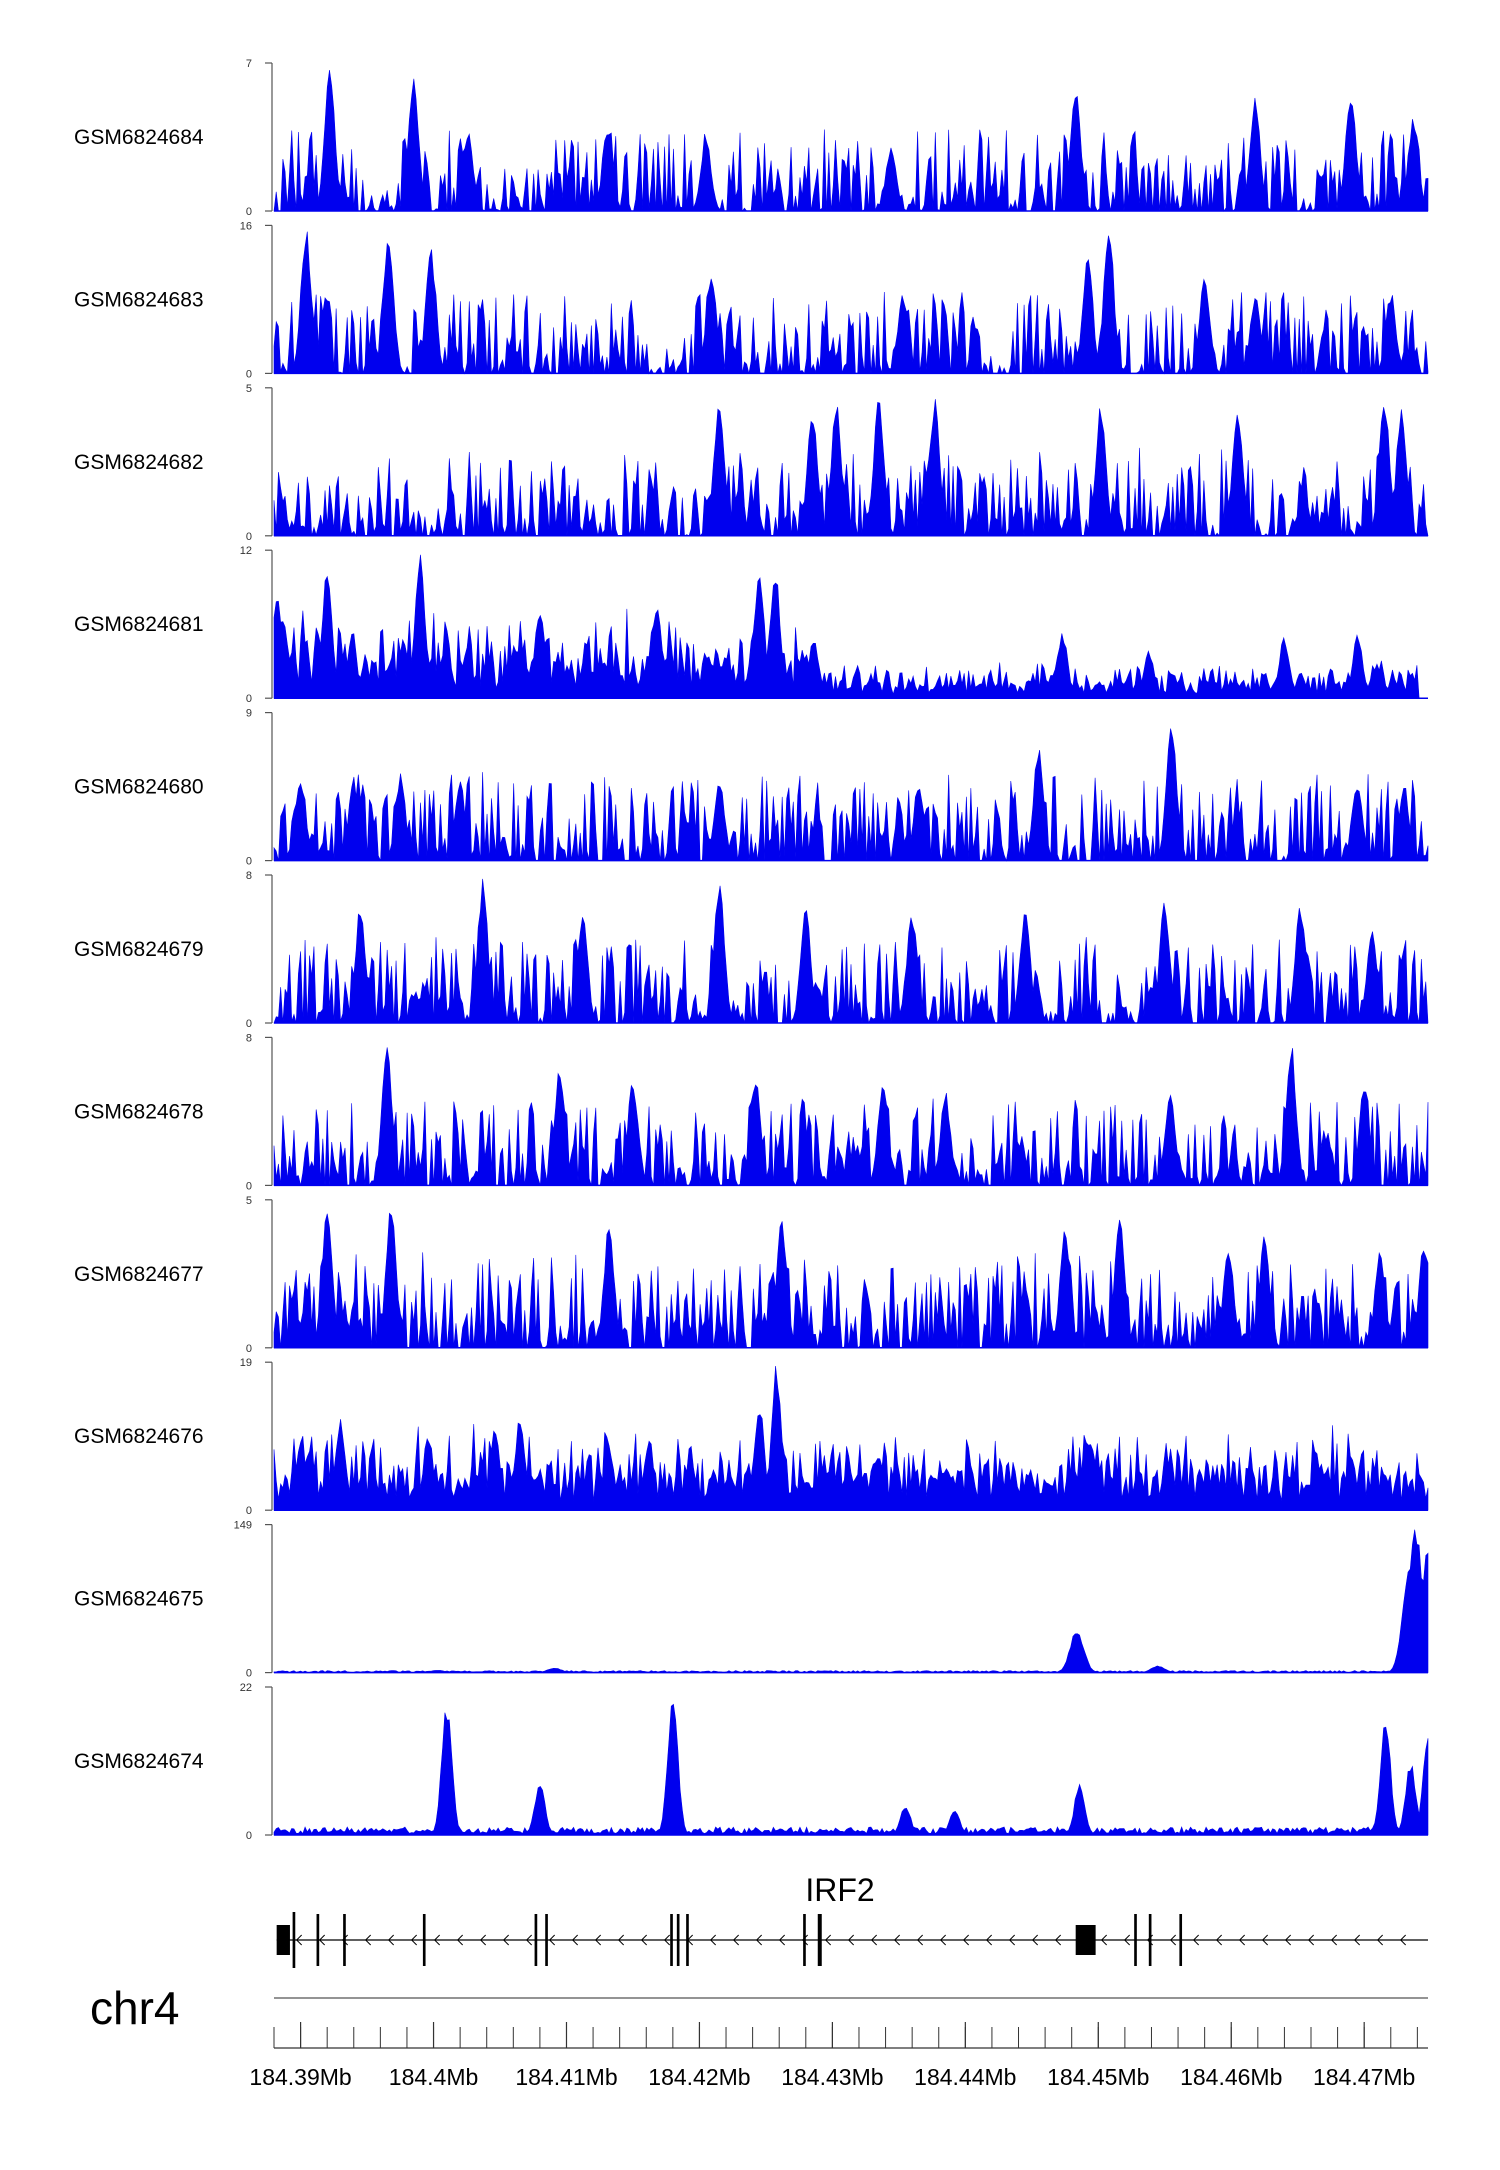 The height and width of the screenshot is (2170, 1500). What do you see at coordinates (139, 299) in the screenshot?
I see `track-label: GSM6824683` at bounding box center [139, 299].